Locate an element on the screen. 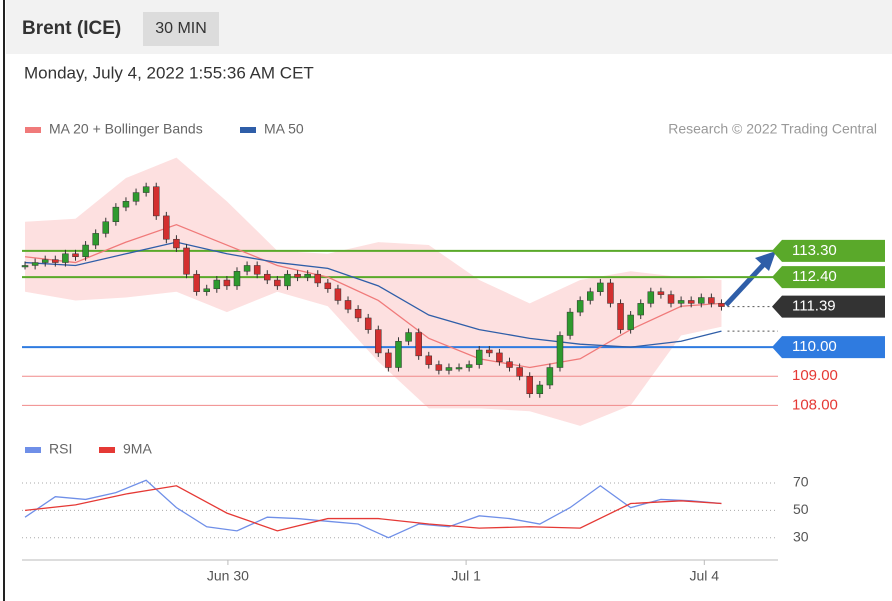 This screenshot has width=892, height=601. level-label: 111.39 is located at coordinates (814, 306).